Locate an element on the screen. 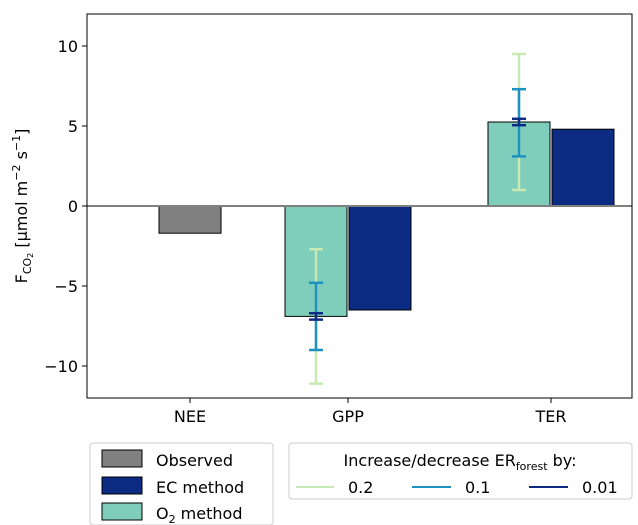 The image size is (638, 525). legend-label-observed: Observed is located at coordinates (194, 460).